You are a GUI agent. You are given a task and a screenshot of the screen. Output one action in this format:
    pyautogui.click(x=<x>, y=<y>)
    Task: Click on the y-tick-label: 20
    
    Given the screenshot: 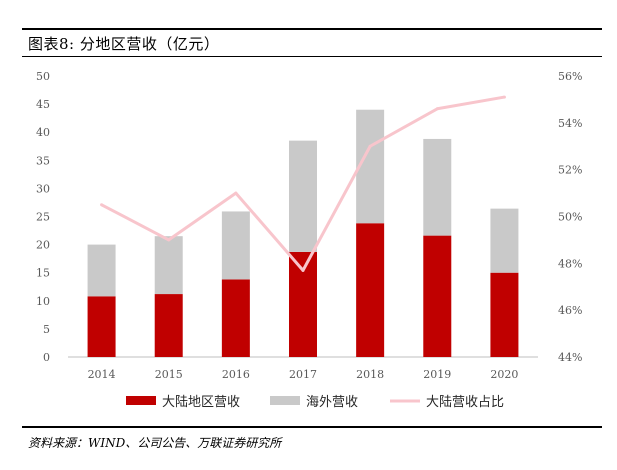 What is the action you would take?
    pyautogui.click(x=43, y=245)
    